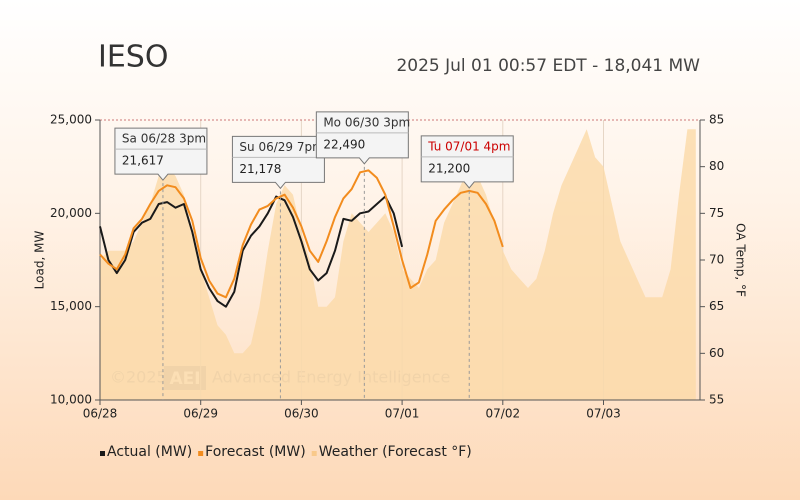 The width and height of the screenshot is (800, 500). What do you see at coordinates (468, 146) in the screenshot?
I see `annotation-label: Tu 07/01 4pm` at bounding box center [468, 146].